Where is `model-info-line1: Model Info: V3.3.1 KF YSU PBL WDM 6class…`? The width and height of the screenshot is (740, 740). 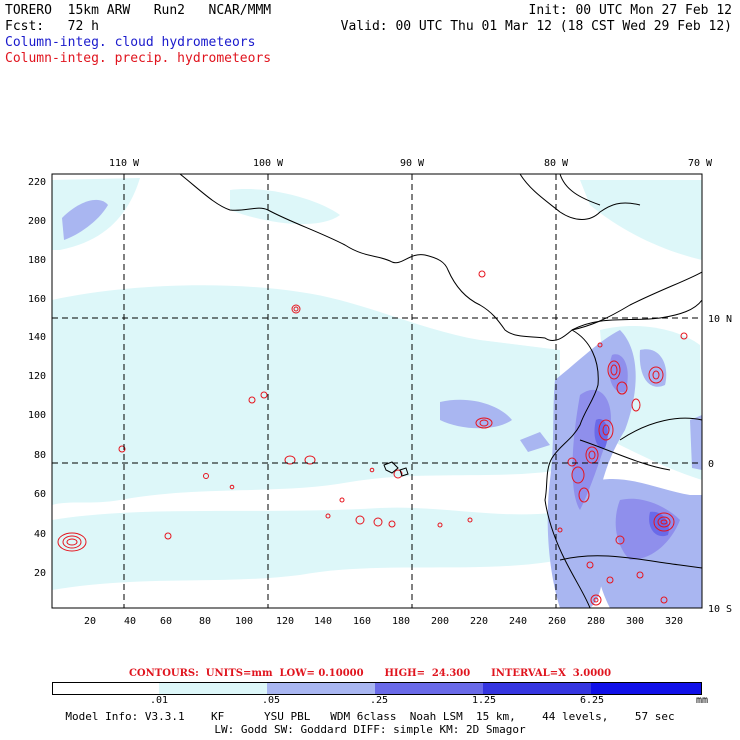 model-info-line1: Model Info: V3.3.1 KF YSU PBL WDM 6class… is located at coordinates (370, 716).